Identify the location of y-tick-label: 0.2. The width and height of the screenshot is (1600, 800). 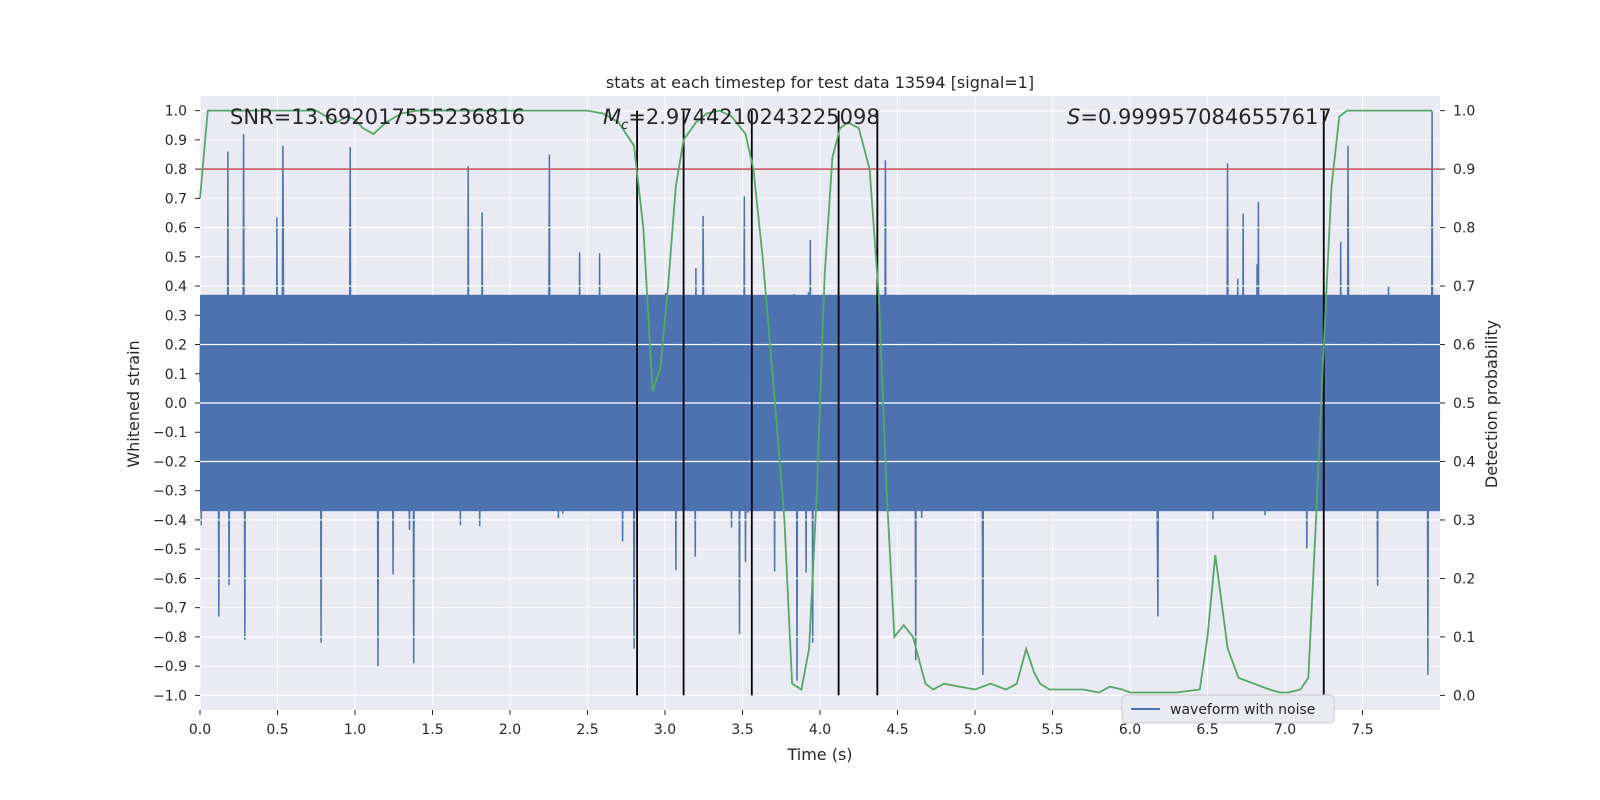
(176, 346).